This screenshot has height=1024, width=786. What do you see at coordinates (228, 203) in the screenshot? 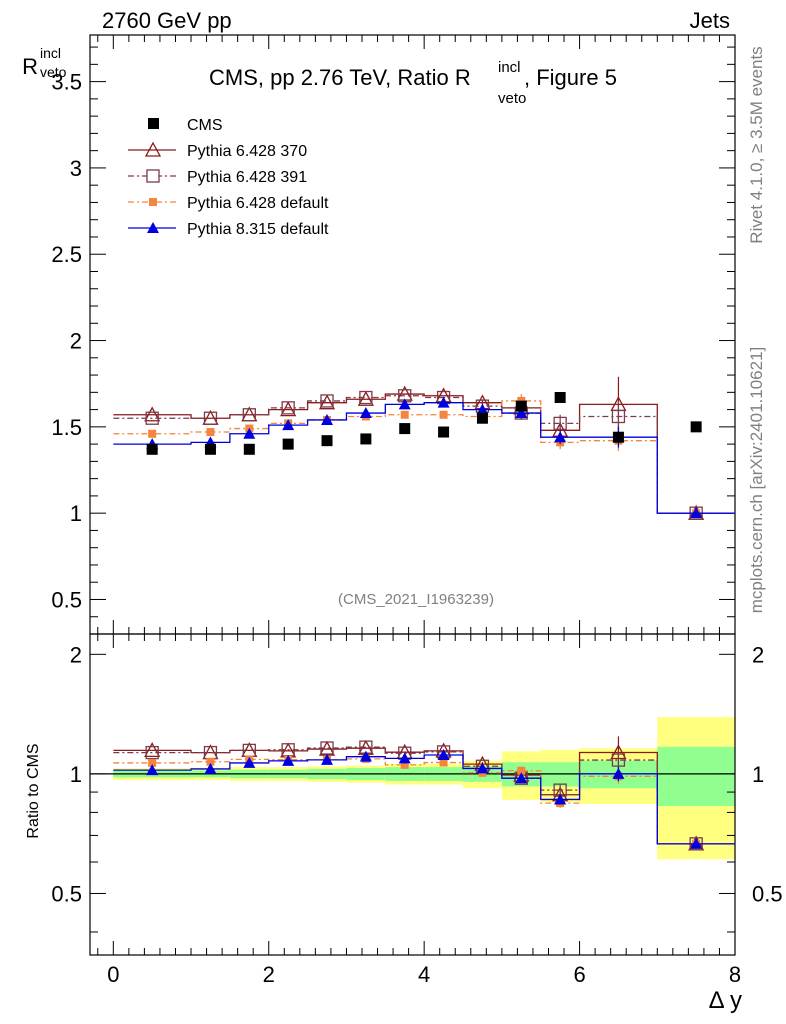
I see `legend-entry-pdef: Pythia 6.428 default` at bounding box center [228, 203].